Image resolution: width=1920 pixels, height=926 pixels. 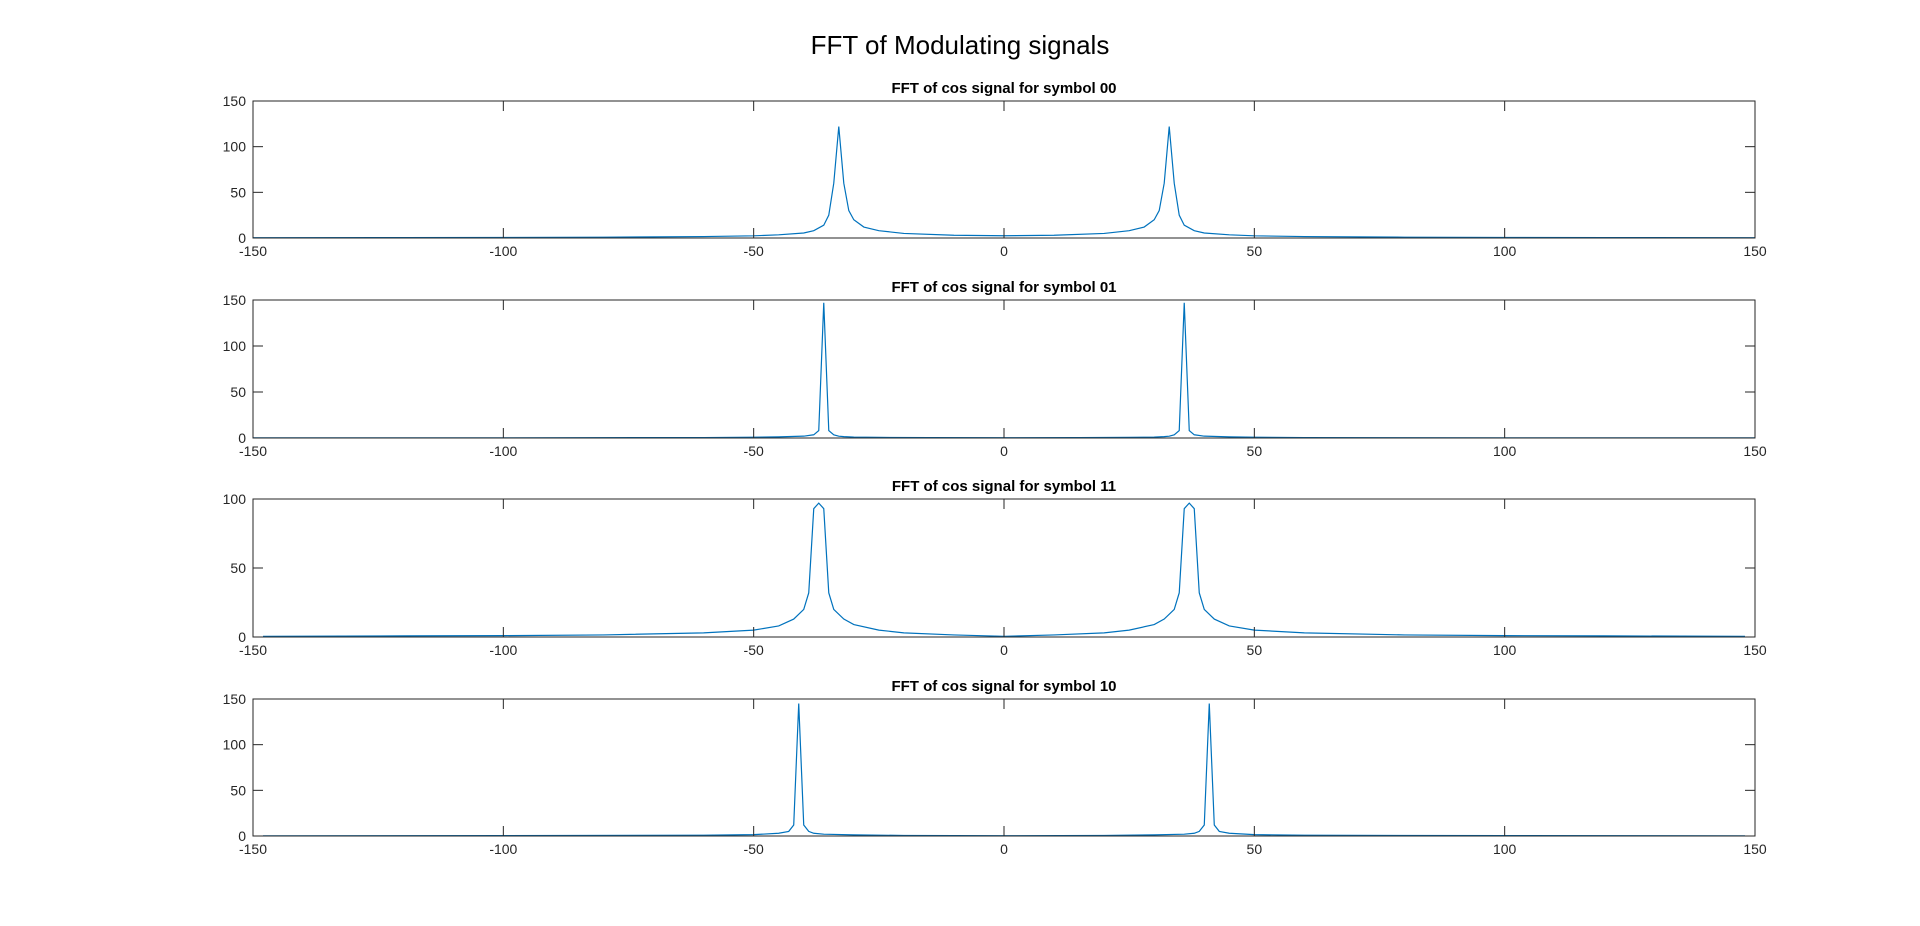 What do you see at coordinates (1003, 686) in the screenshot?
I see `subplot-title: FFT of cos signal for symbol 10` at bounding box center [1003, 686].